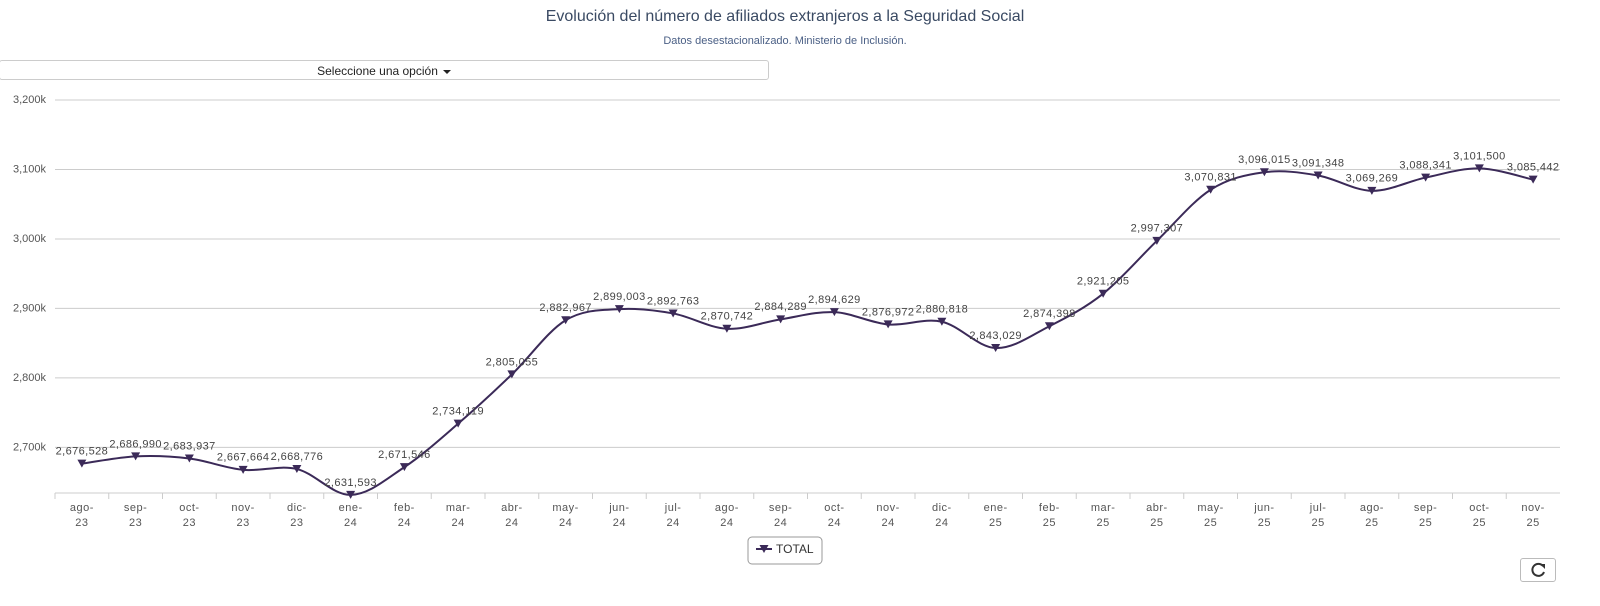 Image resolution: width=1600 pixels, height=606 pixels. I want to click on refresh-button, so click(1538, 570).